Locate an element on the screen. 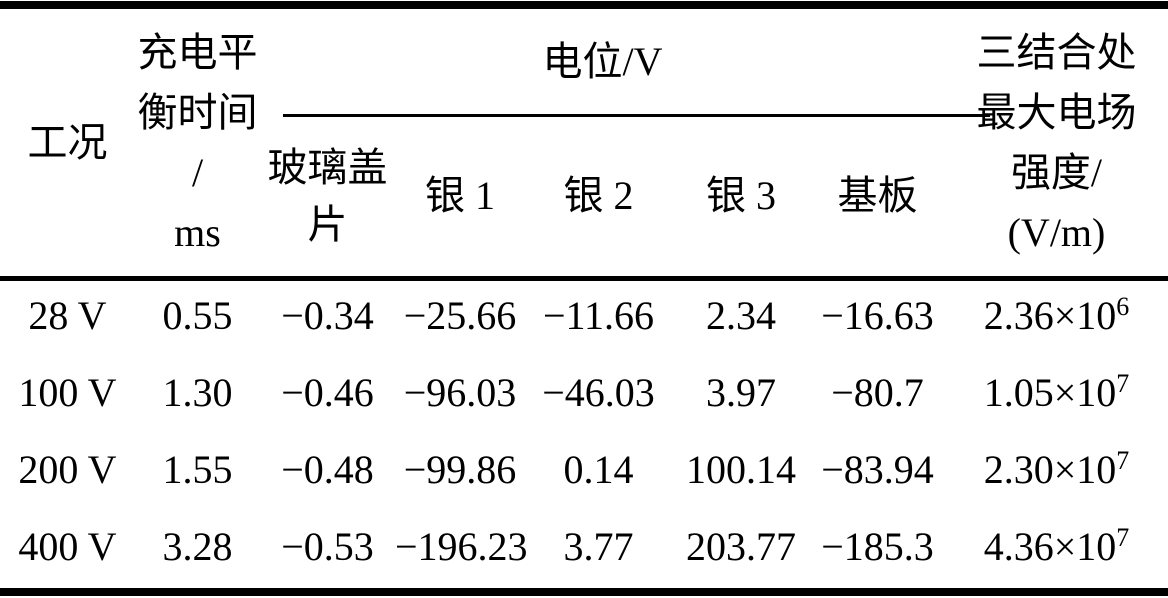 This screenshot has height=598, width=1168. header-charge-time-line1: 充电平 is located at coordinates (197, 52).